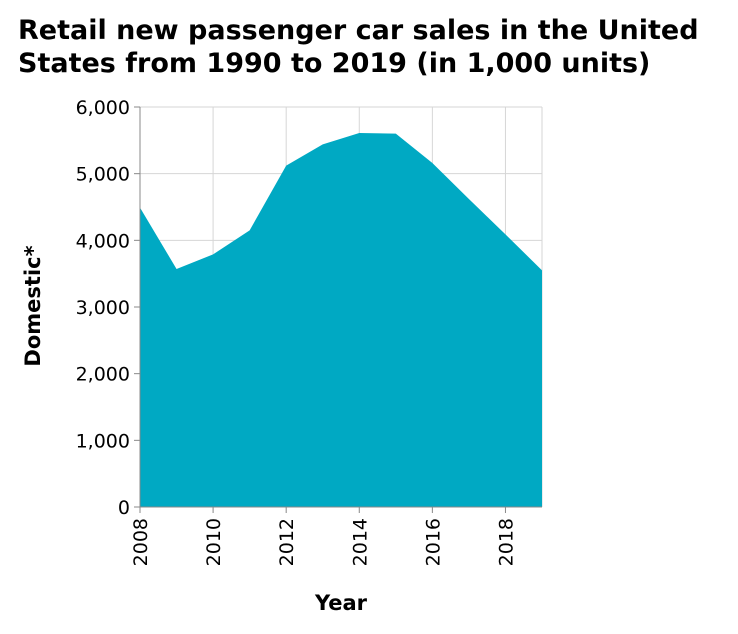 The width and height of the screenshot is (738, 634). What do you see at coordinates (287, 542) in the screenshot?
I see `x-tick-label: 2012` at bounding box center [287, 542].